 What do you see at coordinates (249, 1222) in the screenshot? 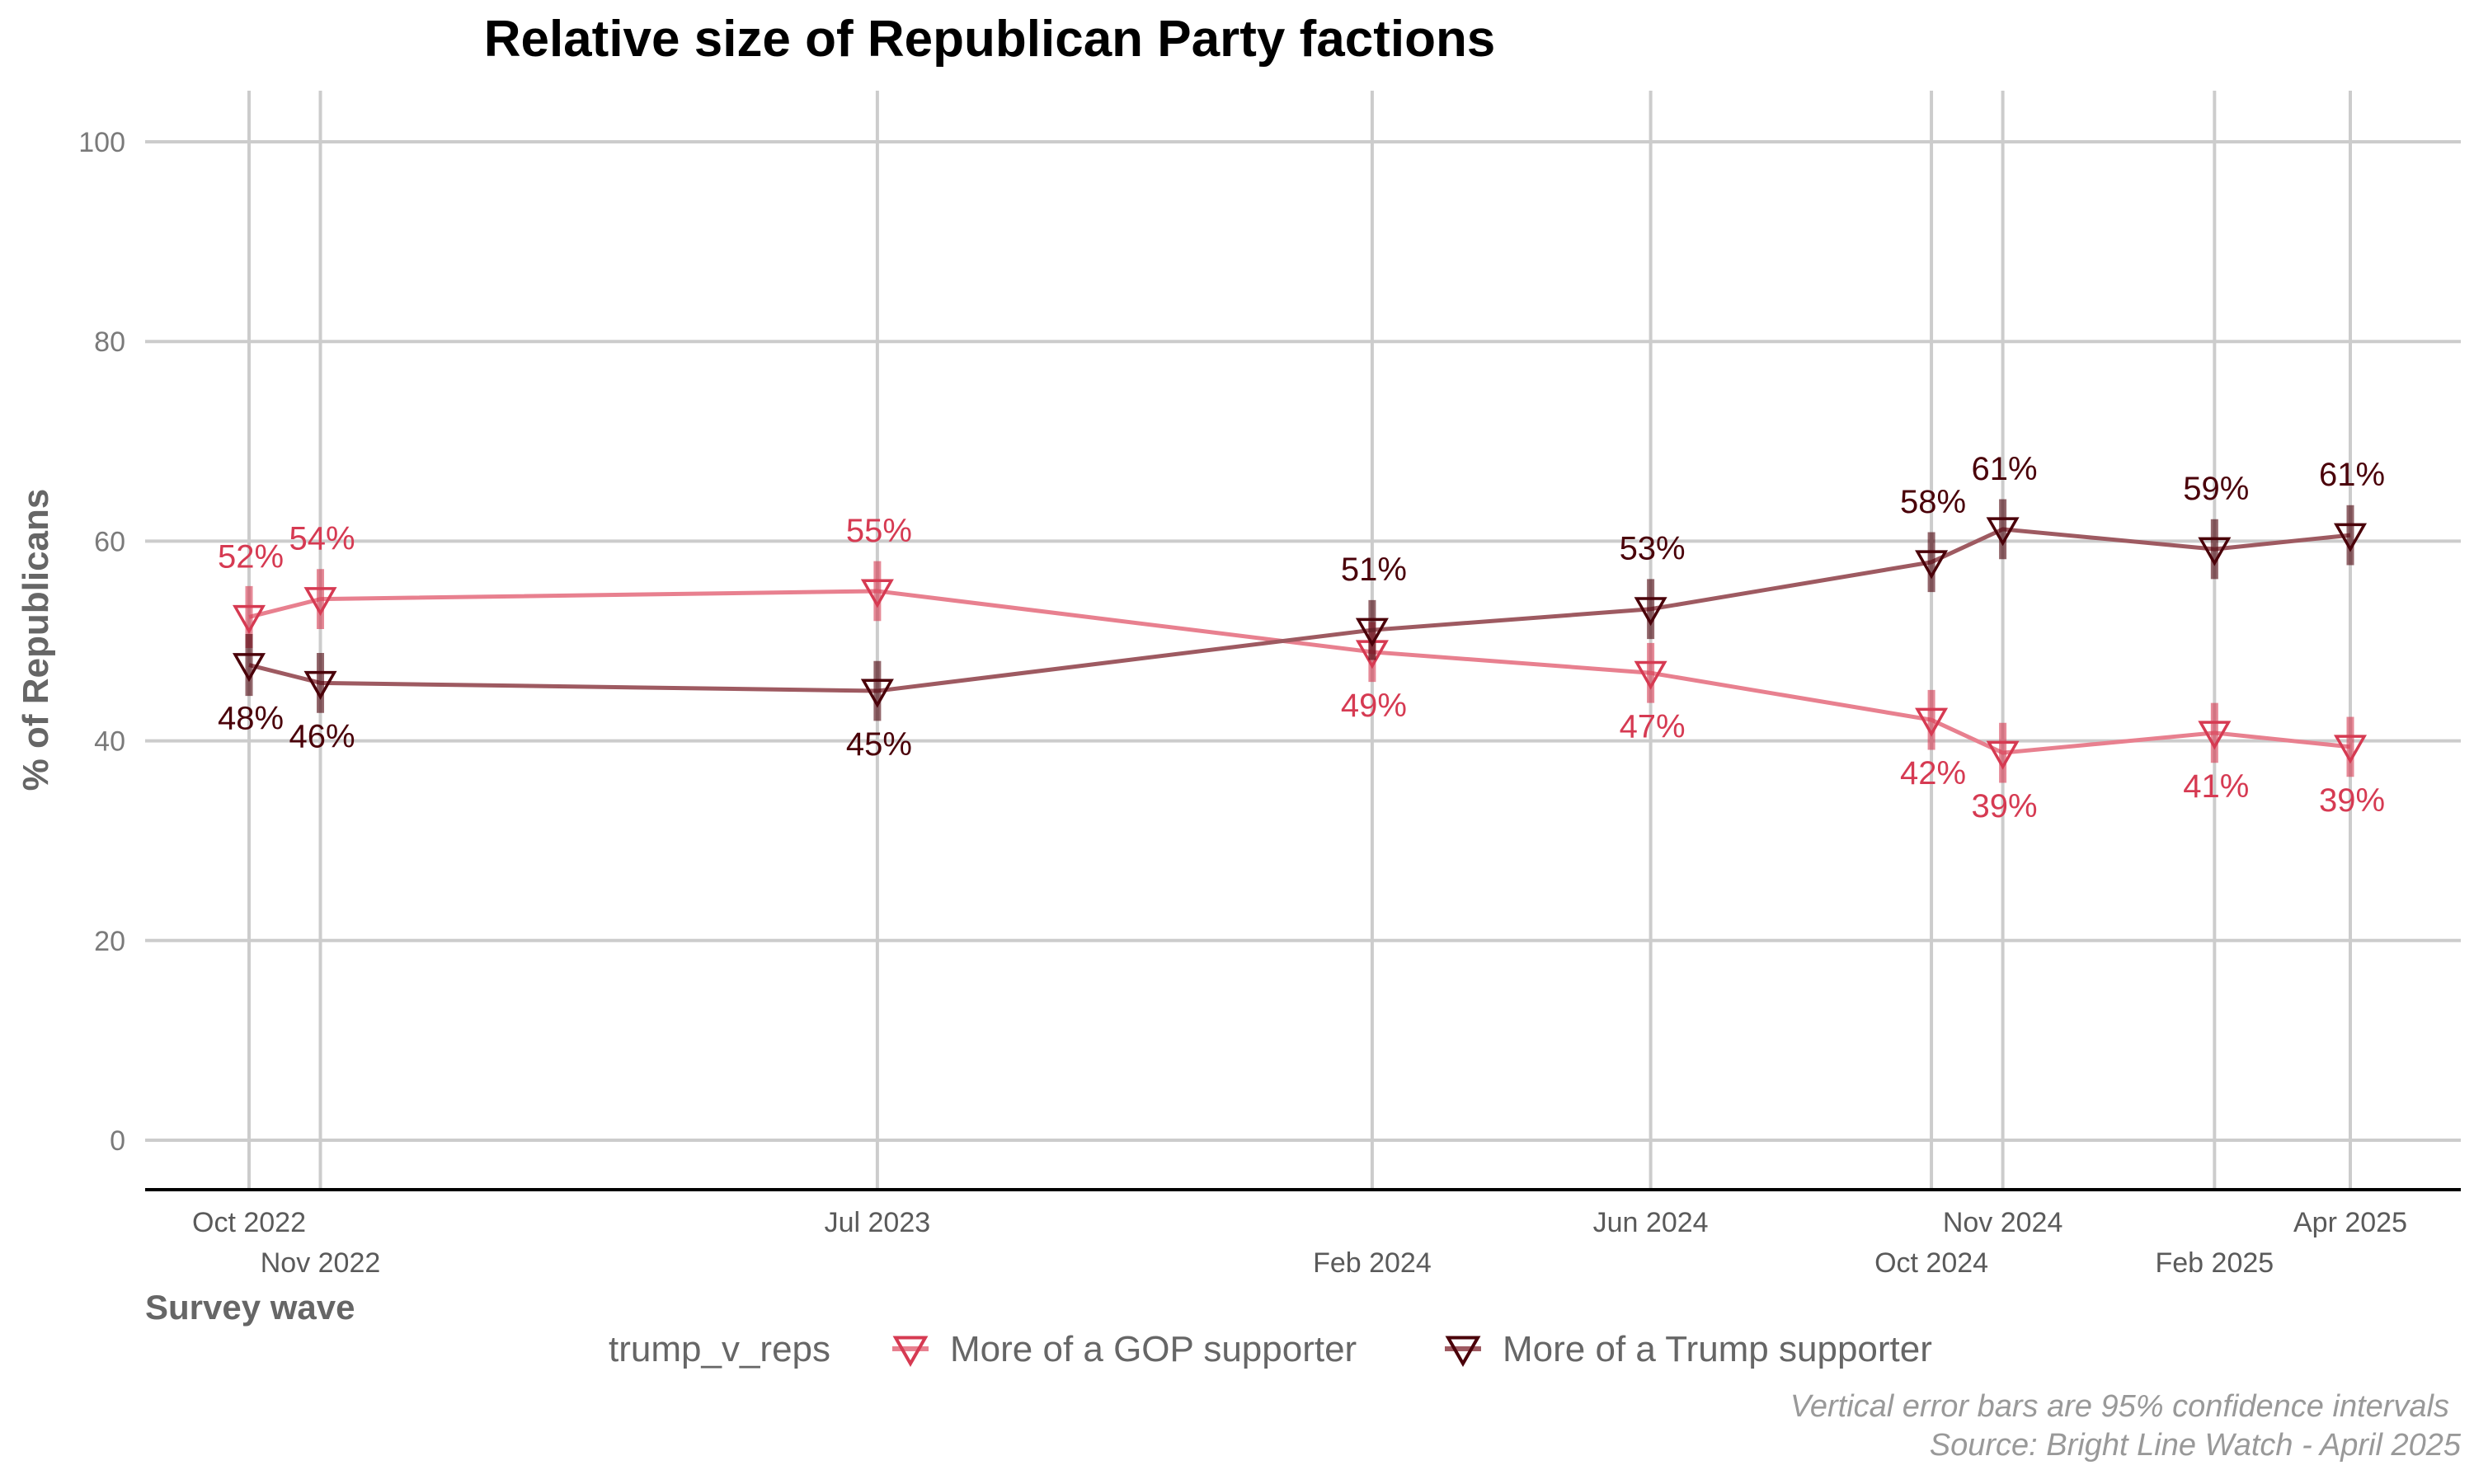
I see `x-tick-label: Oct 2022` at bounding box center [249, 1222].